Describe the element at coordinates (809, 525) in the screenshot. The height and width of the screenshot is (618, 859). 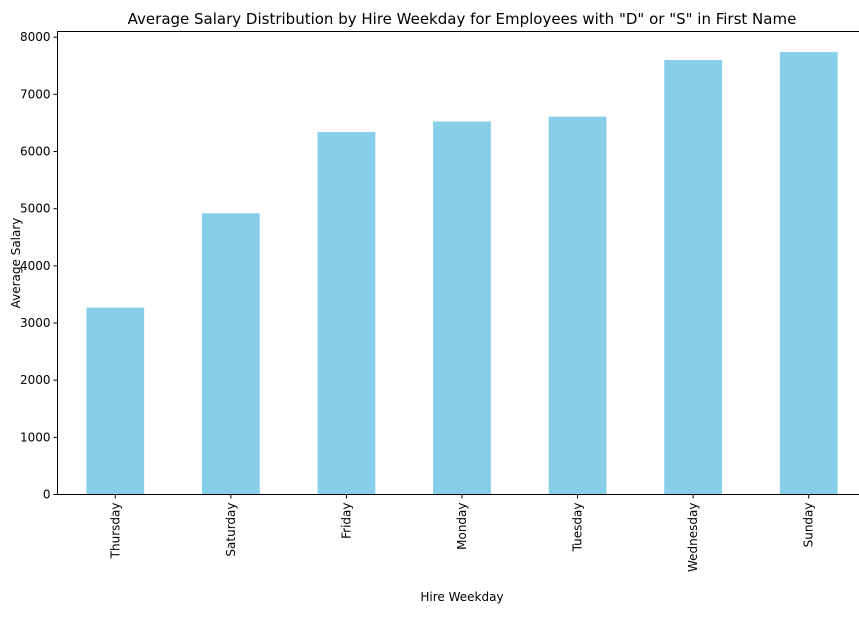
I see `x-tick-label: Sunday` at that location.